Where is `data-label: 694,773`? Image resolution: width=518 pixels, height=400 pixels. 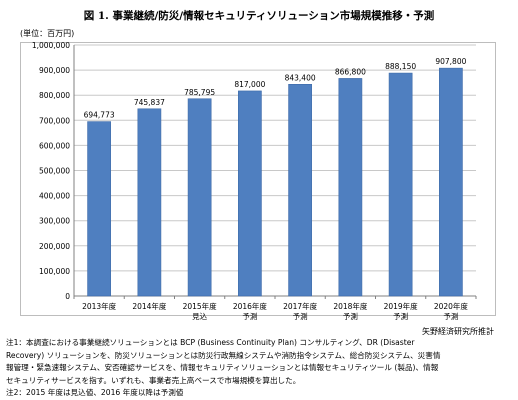
data-label: 694,773 is located at coordinates (99, 115).